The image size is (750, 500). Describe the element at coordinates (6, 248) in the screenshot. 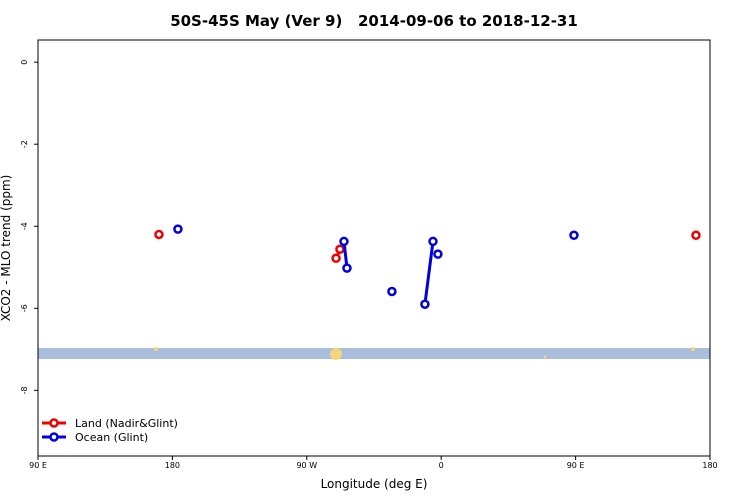

I see `y-axis-label: XCO2 - MLO trend (ppm)` at that location.